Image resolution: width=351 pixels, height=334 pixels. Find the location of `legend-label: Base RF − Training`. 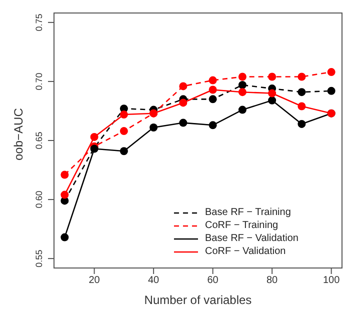

legend-label: Base RF − Training is located at coordinates (248, 212).